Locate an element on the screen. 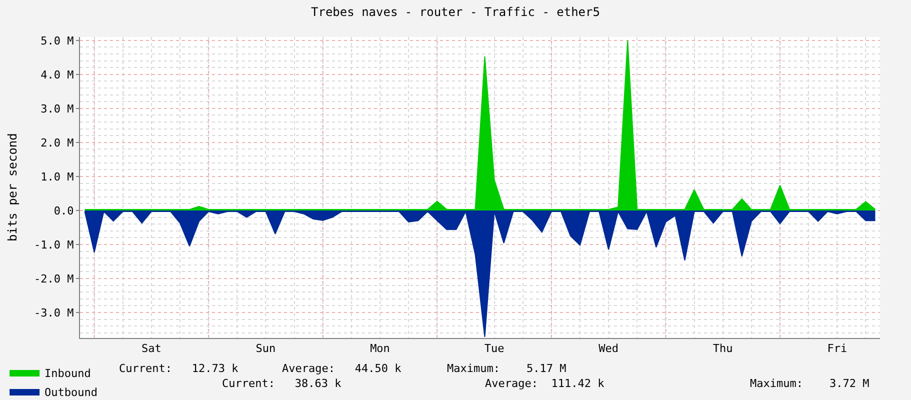 This screenshot has height=400, width=911. y-tick-label: -3.0 M is located at coordinates (54, 313).